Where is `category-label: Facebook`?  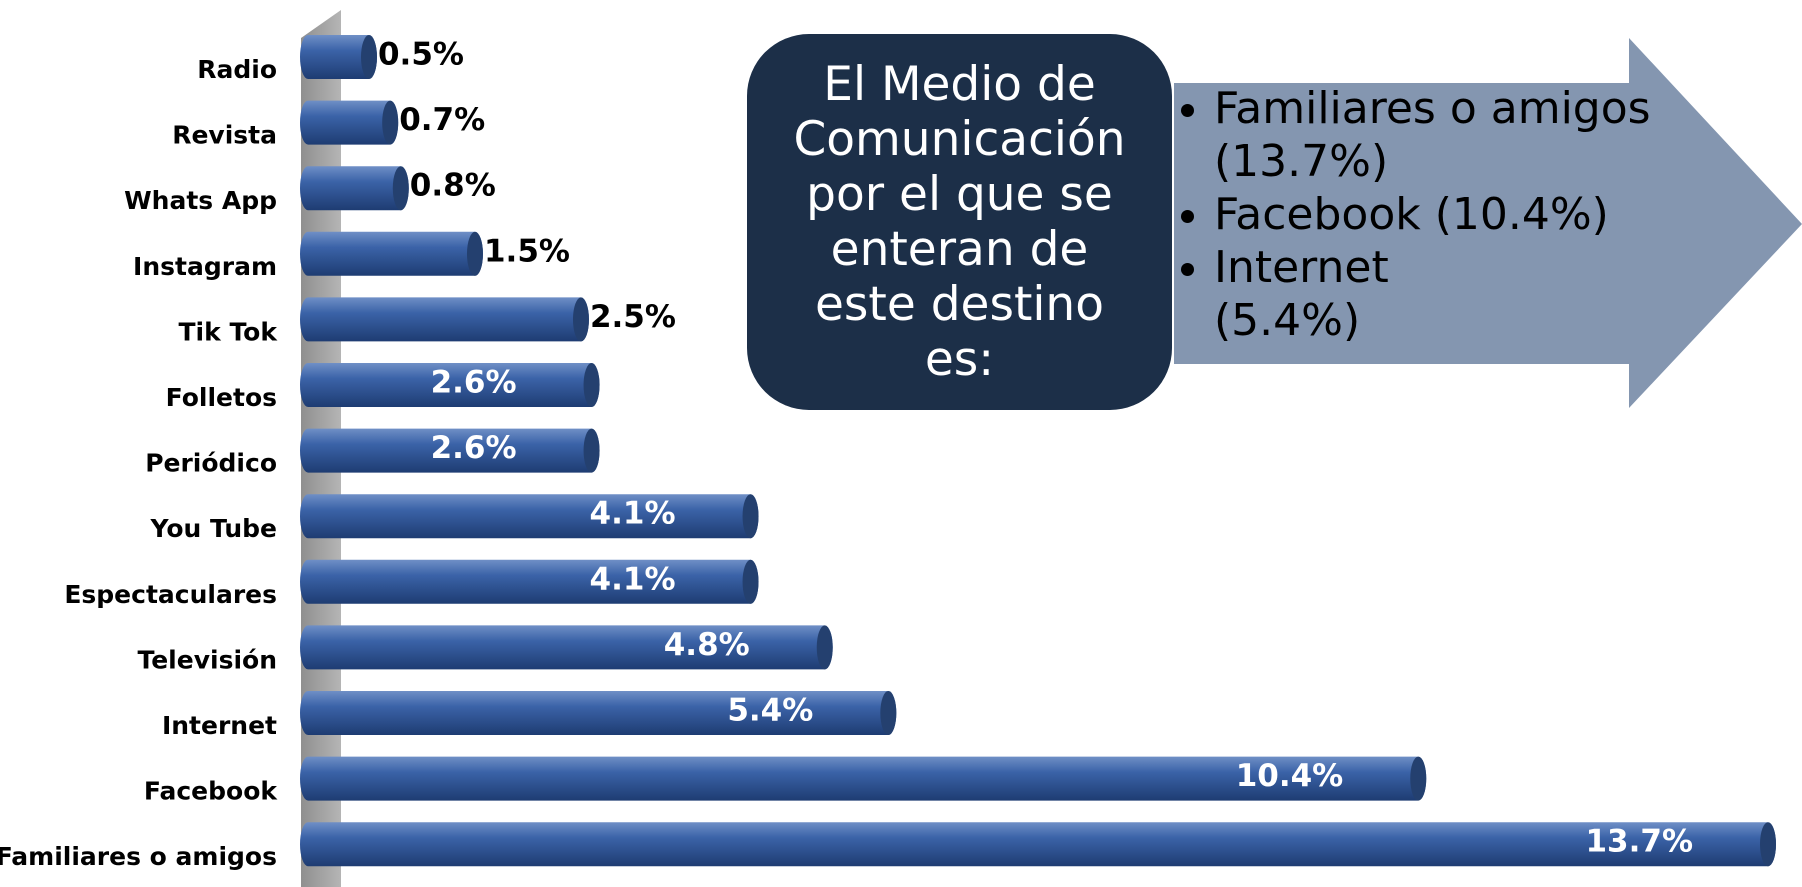
category-label: Facebook is located at coordinates (211, 791).